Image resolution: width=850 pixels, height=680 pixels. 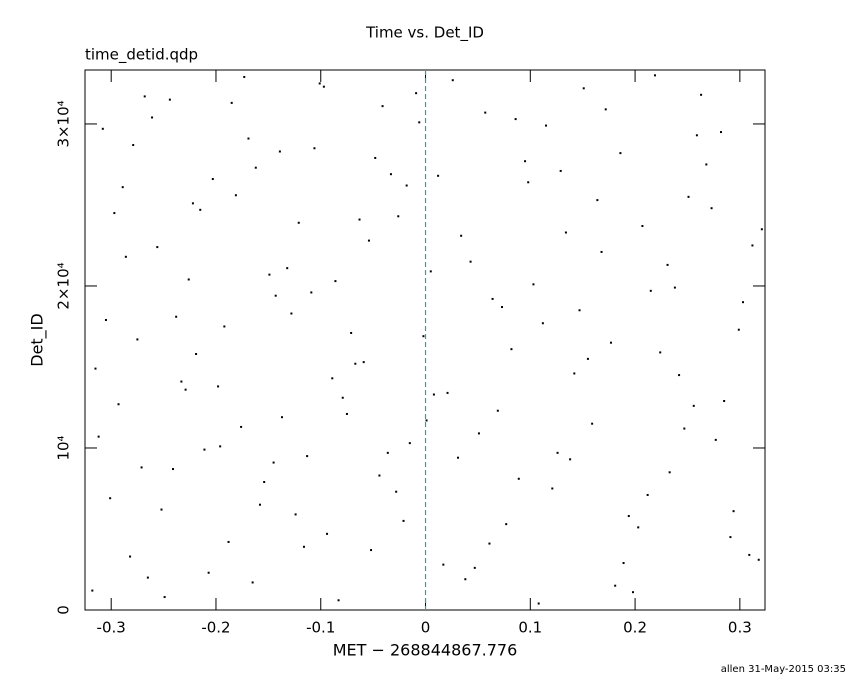 What do you see at coordinates (215, 628) in the screenshot?
I see `x-tick-label: -0.2` at bounding box center [215, 628].